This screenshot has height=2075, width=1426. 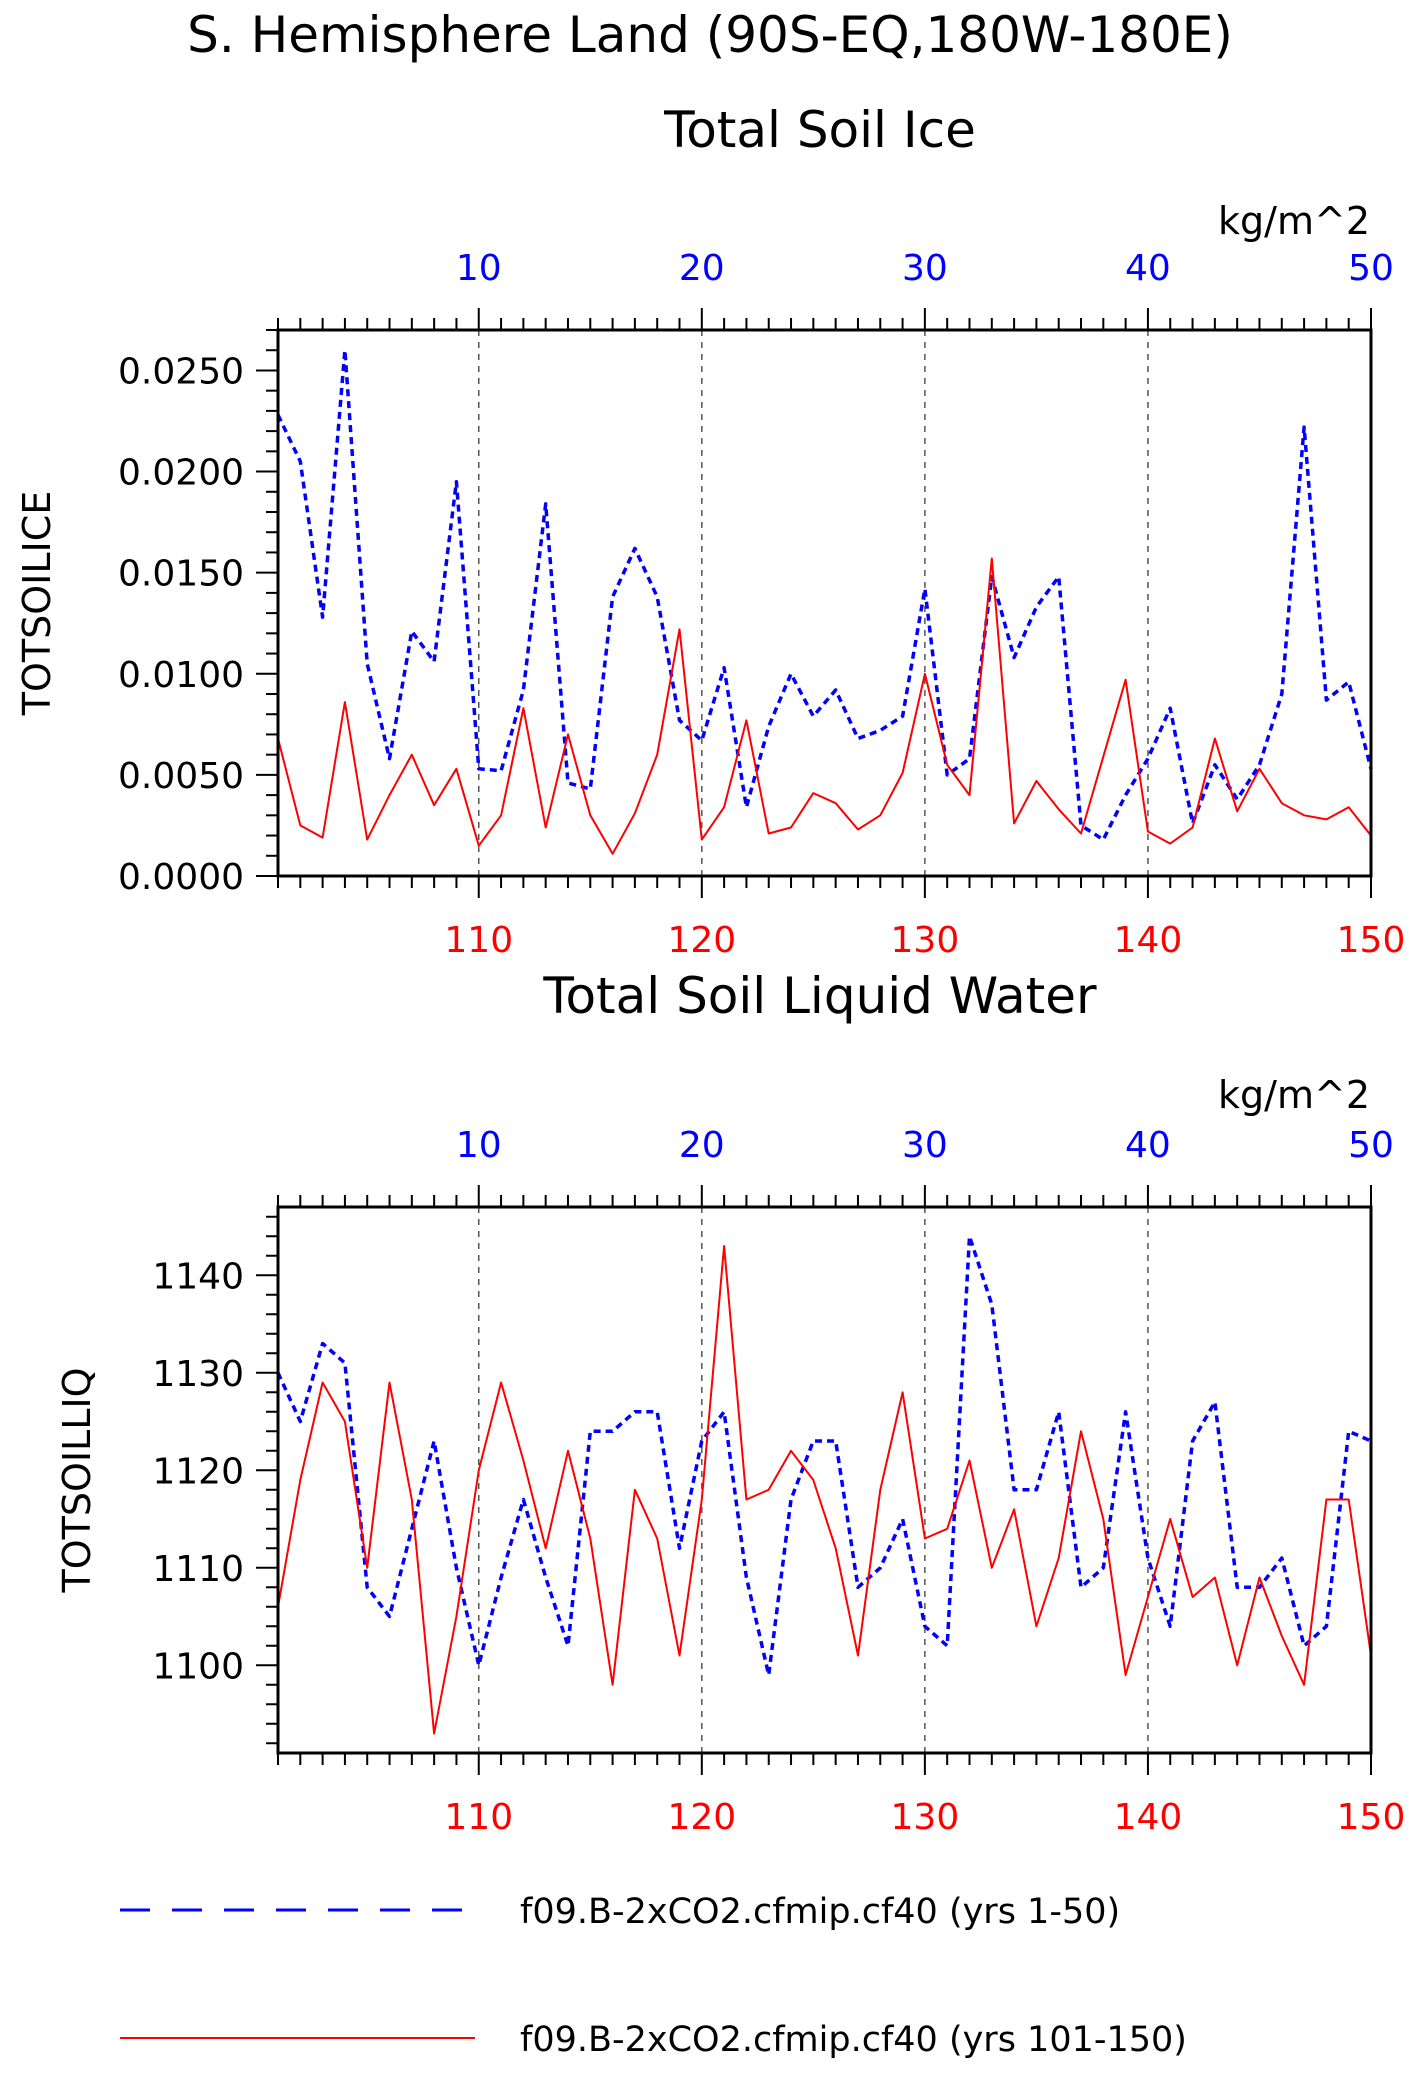 I want to click on y-tick-label: 0.0250, so click(x=181, y=371).